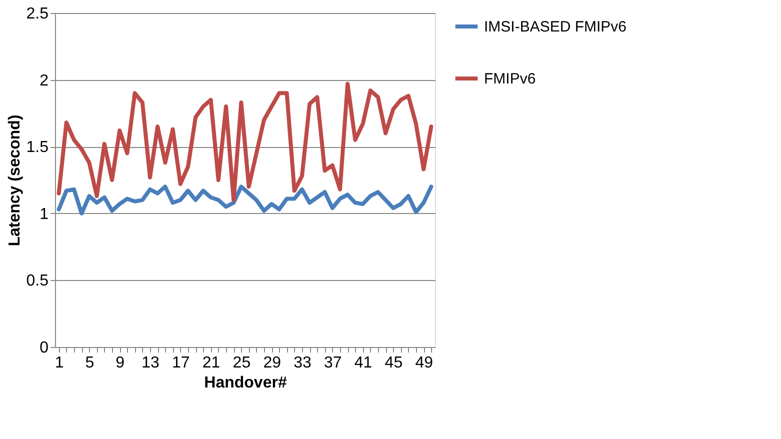  Describe the element at coordinates (44, 214) in the screenshot. I see `y-tick-label: 1` at that location.